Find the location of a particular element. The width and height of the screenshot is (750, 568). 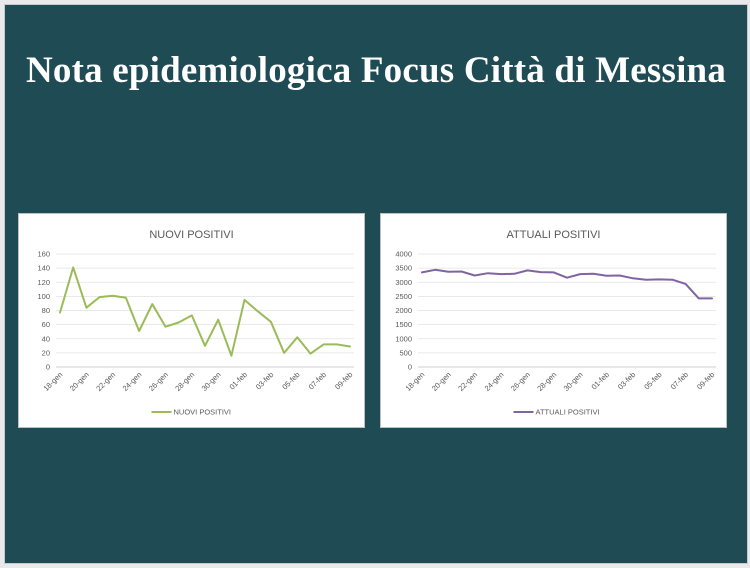

y-tick-label: 3000 is located at coordinates (403, 282).